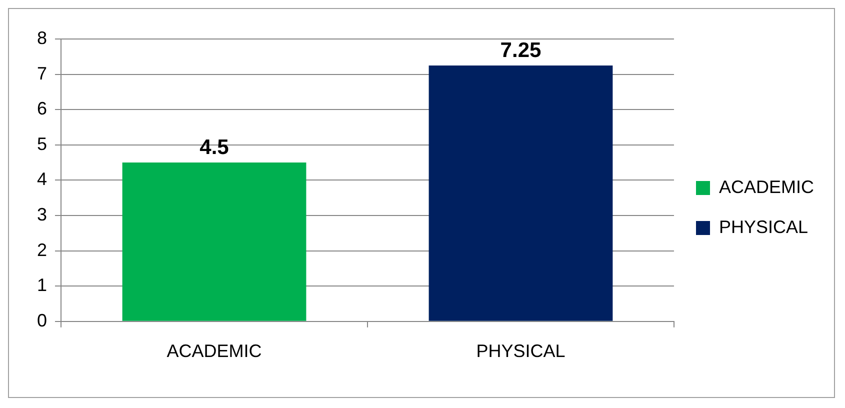 The width and height of the screenshot is (845, 408). What do you see at coordinates (42, 285) in the screenshot?
I see `y-tick-label: 1` at bounding box center [42, 285].